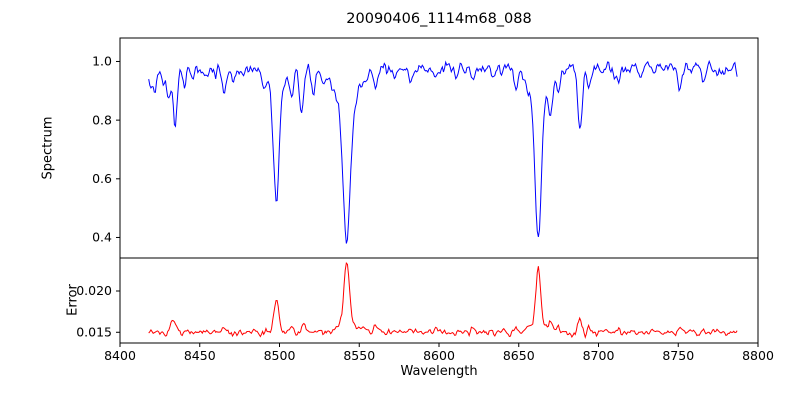  What do you see at coordinates (102, 61) in the screenshot?
I see `spectrum-y-tick-label: 1.0` at bounding box center [102, 61].